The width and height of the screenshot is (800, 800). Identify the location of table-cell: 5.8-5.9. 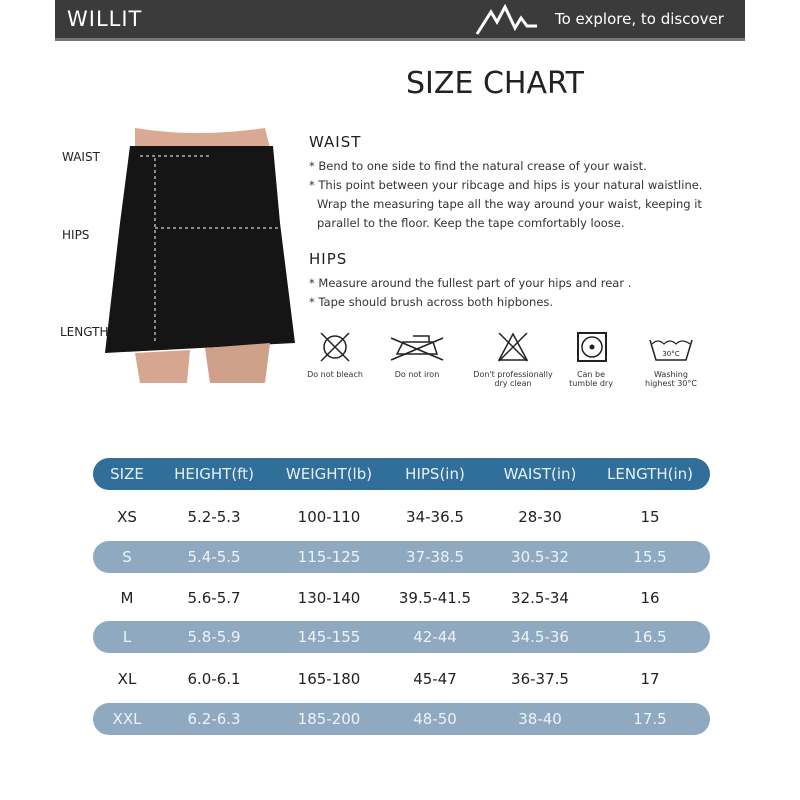
(214, 637).